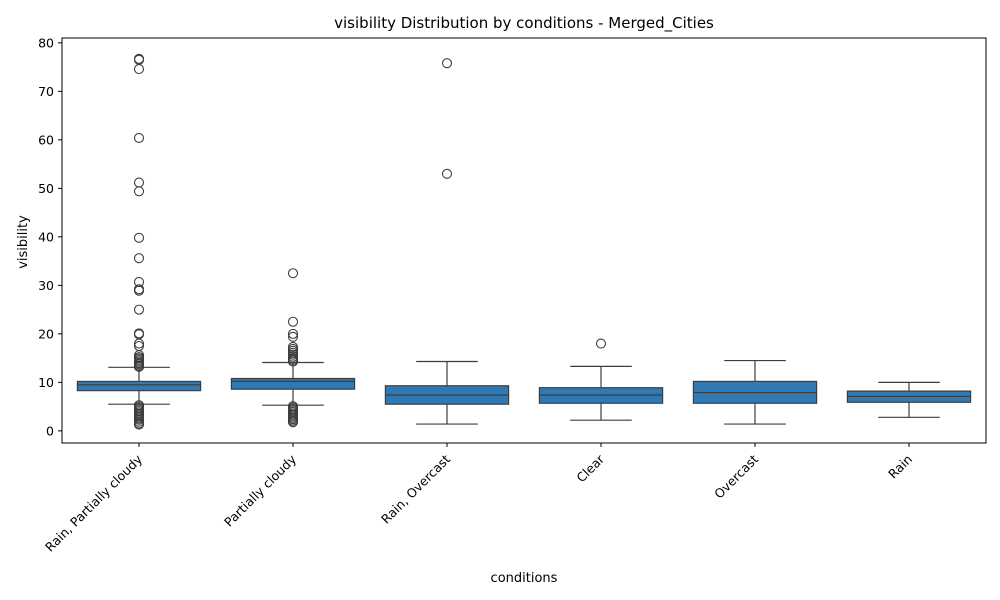 This screenshot has width=1000, height=600. I want to click on y-axis-label: visibility, so click(23, 242).